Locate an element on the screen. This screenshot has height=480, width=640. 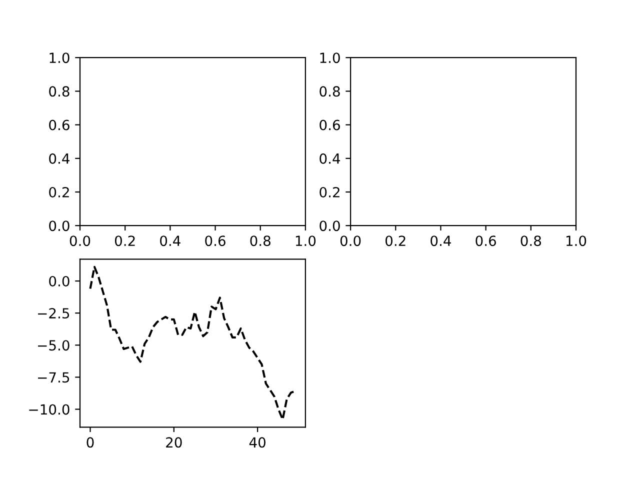
line-series is located at coordinates (192, 343).